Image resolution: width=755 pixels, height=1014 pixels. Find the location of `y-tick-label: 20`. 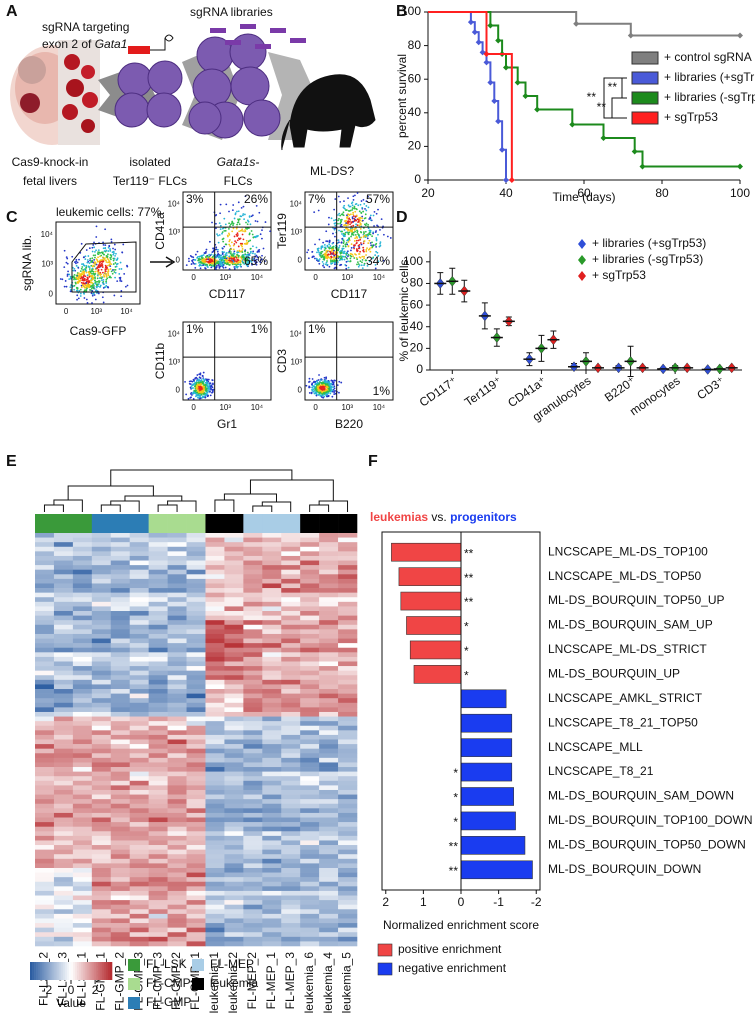

y-tick-label: 20 is located at coordinates (415, 146).